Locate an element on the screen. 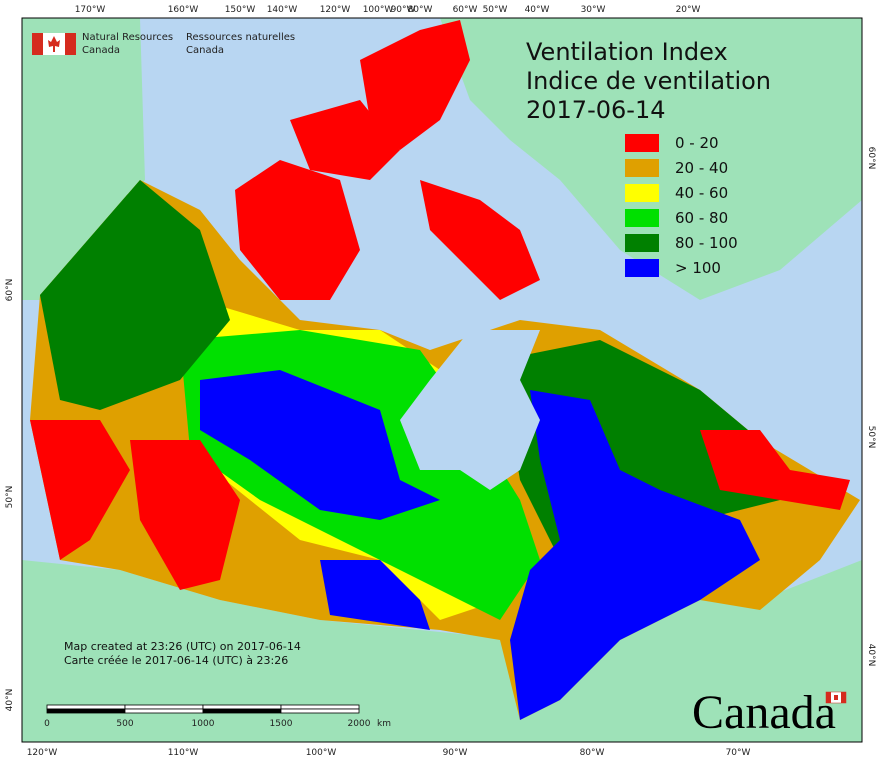 Image resolution: width=880 pixels, height=760 pixels. zone-dark-green-nw is located at coordinates (135, 295).